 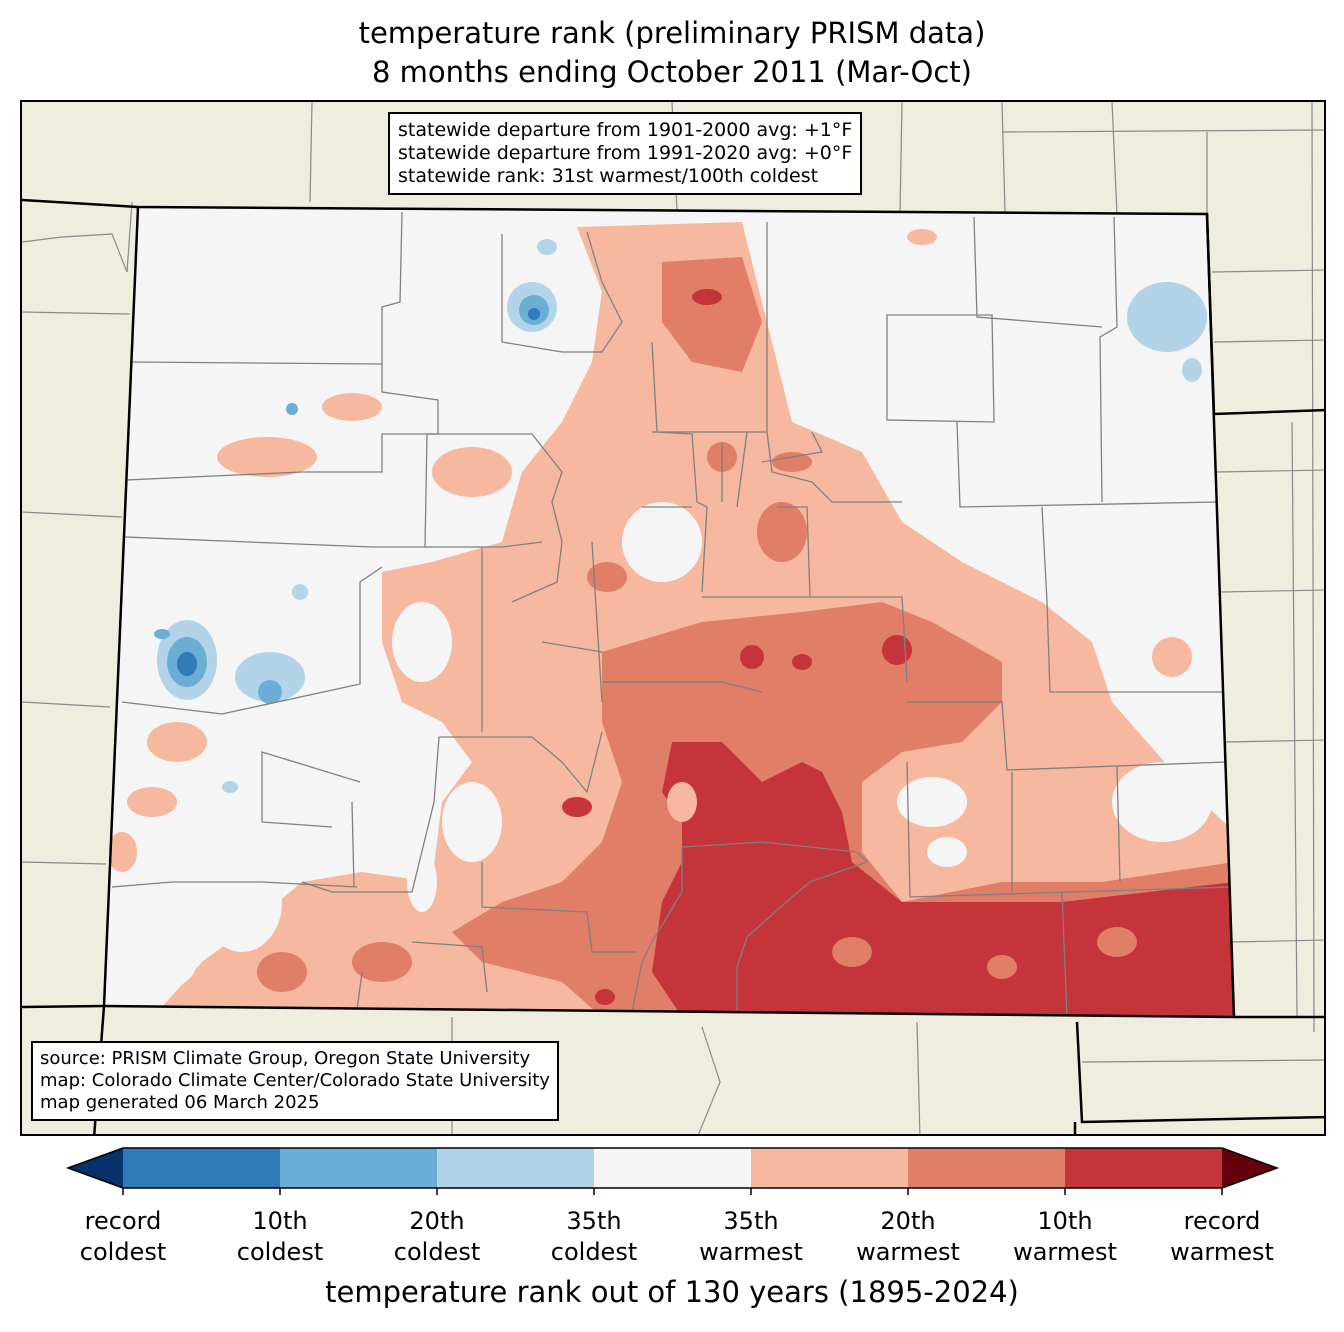 What do you see at coordinates (671, 72) in the screenshot?
I see `map-title-line2: 8 months ending October 2011 (Mar-Oct)` at bounding box center [671, 72].